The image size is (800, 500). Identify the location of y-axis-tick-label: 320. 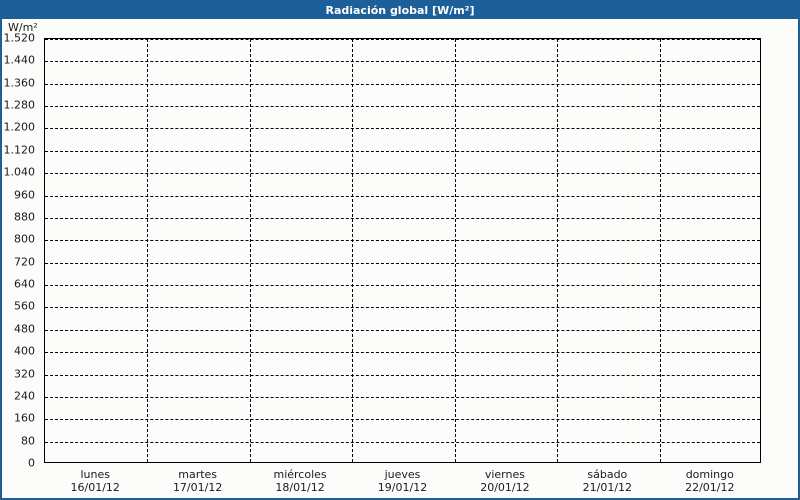
(24, 374).